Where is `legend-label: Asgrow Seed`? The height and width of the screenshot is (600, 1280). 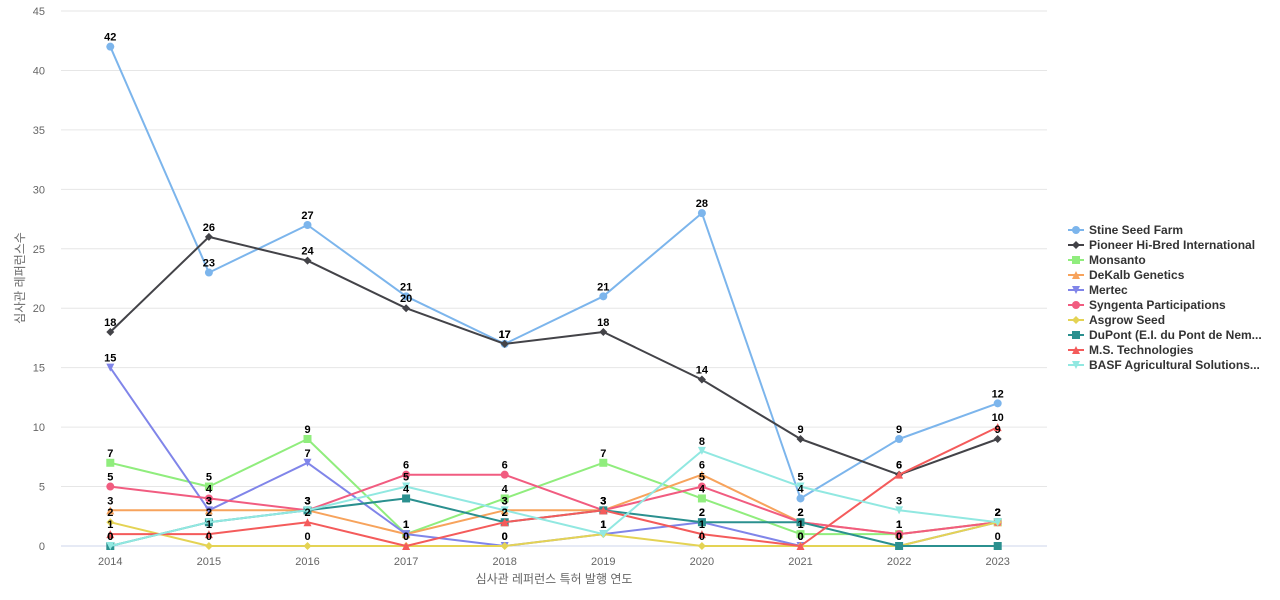 legend-label: Asgrow Seed is located at coordinates (1127, 320).